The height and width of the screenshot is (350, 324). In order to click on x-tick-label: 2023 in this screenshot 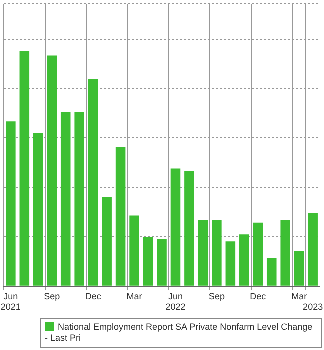, I will do `click(313, 307)`.